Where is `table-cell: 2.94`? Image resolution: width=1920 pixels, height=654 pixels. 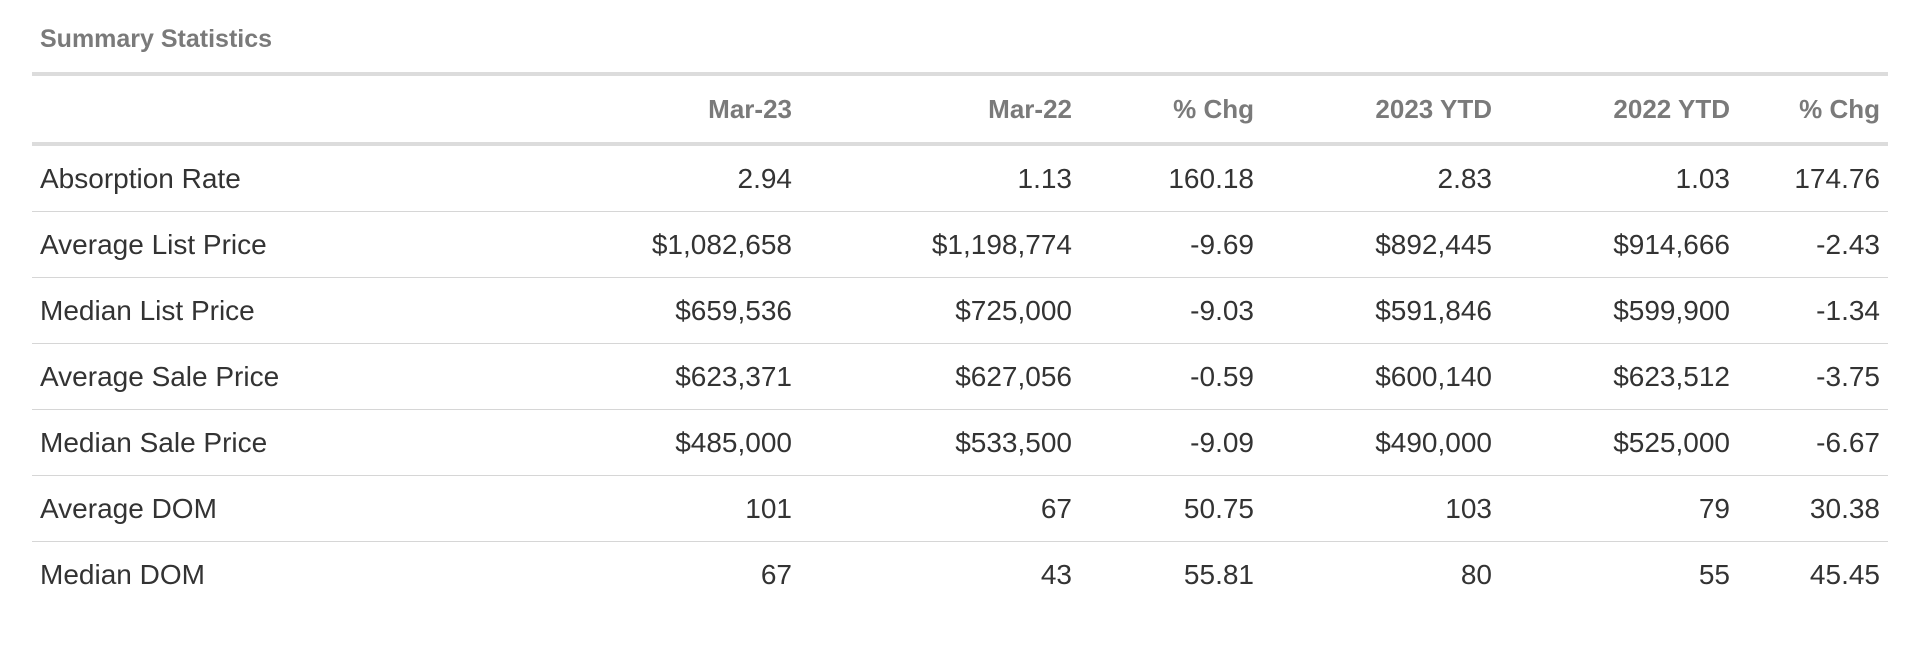 table-cell: 2.94 is located at coordinates (709, 178).